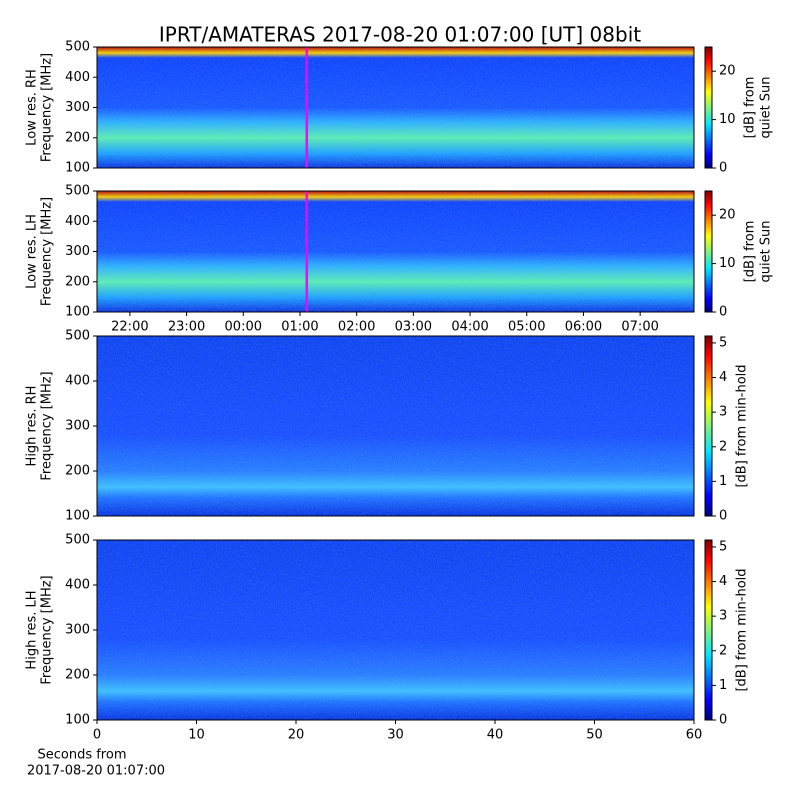 This screenshot has height=800, width=800. I want to click on x-tick-label: 23:00, so click(186, 327).